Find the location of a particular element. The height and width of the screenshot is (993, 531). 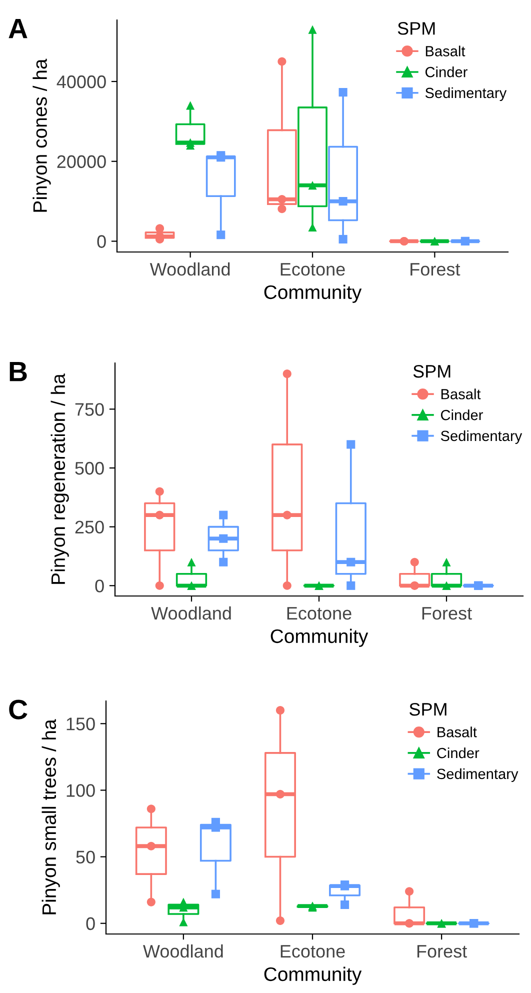

y-tick-label: 50 is located at coordinates (85, 857).